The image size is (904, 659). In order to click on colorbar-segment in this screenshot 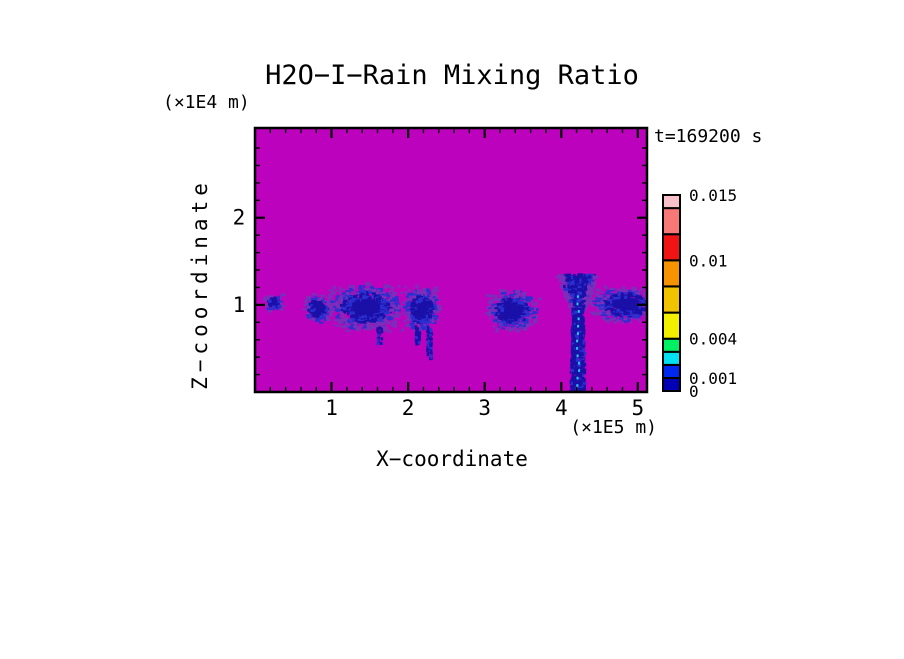, I will do `click(671, 247)`.